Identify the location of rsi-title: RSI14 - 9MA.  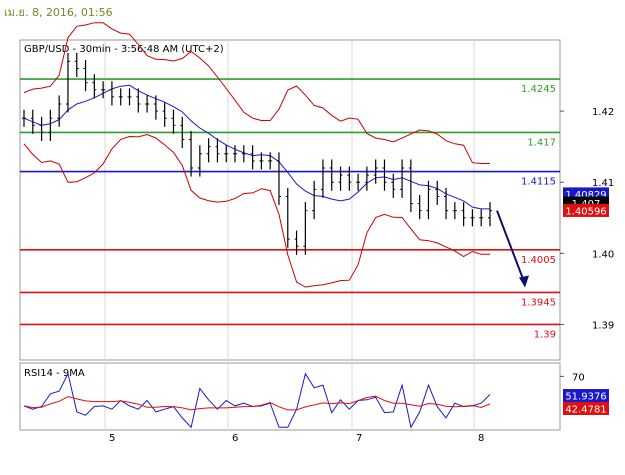
(54, 373).